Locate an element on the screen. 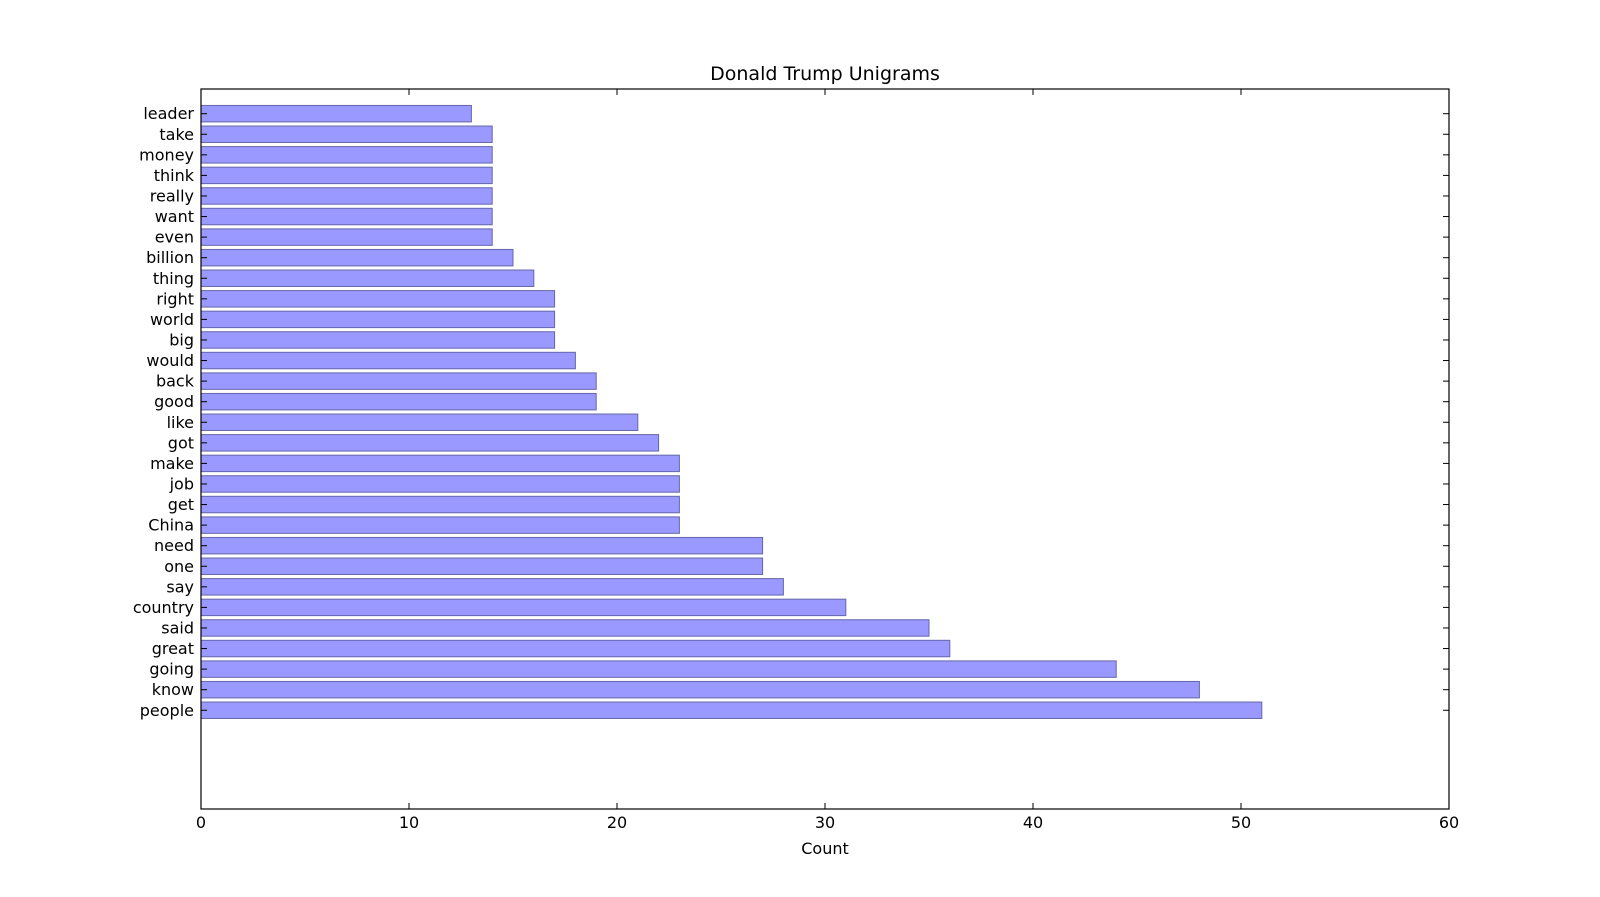 This screenshot has height=897, width=1600. bar-job is located at coordinates (440, 484).